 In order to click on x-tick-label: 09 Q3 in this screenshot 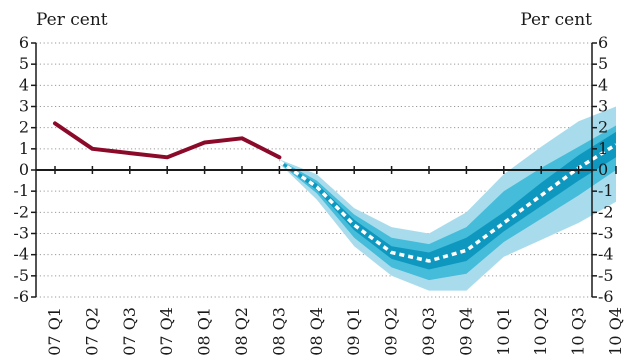, I will do `click(428, 331)`.